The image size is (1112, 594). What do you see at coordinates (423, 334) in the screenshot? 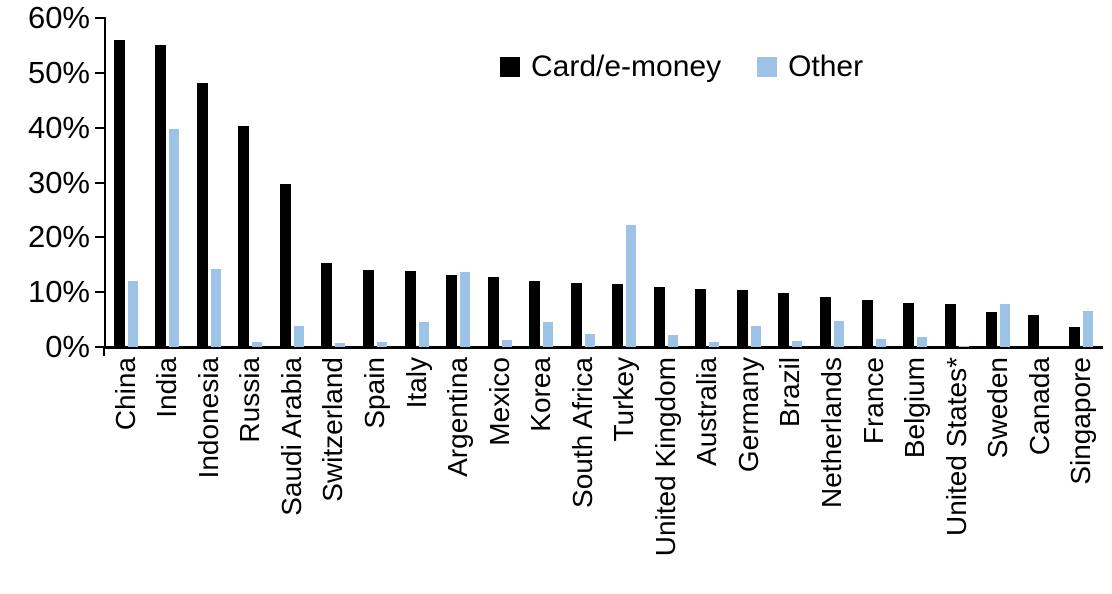
I see `bar-other-italy` at bounding box center [423, 334].